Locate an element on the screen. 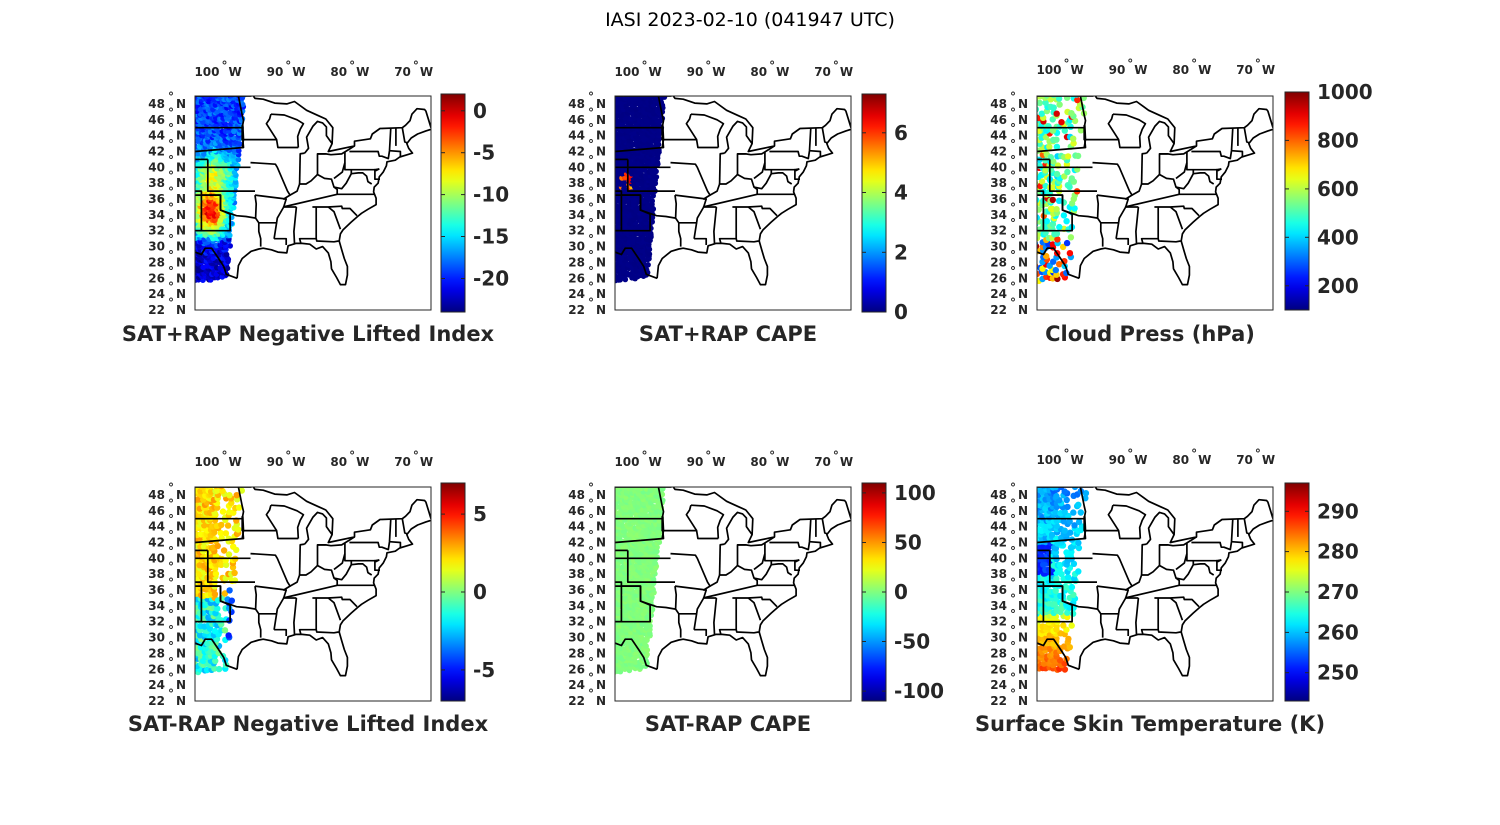  colorbar-tick-label: 50 is located at coordinates (908, 543).